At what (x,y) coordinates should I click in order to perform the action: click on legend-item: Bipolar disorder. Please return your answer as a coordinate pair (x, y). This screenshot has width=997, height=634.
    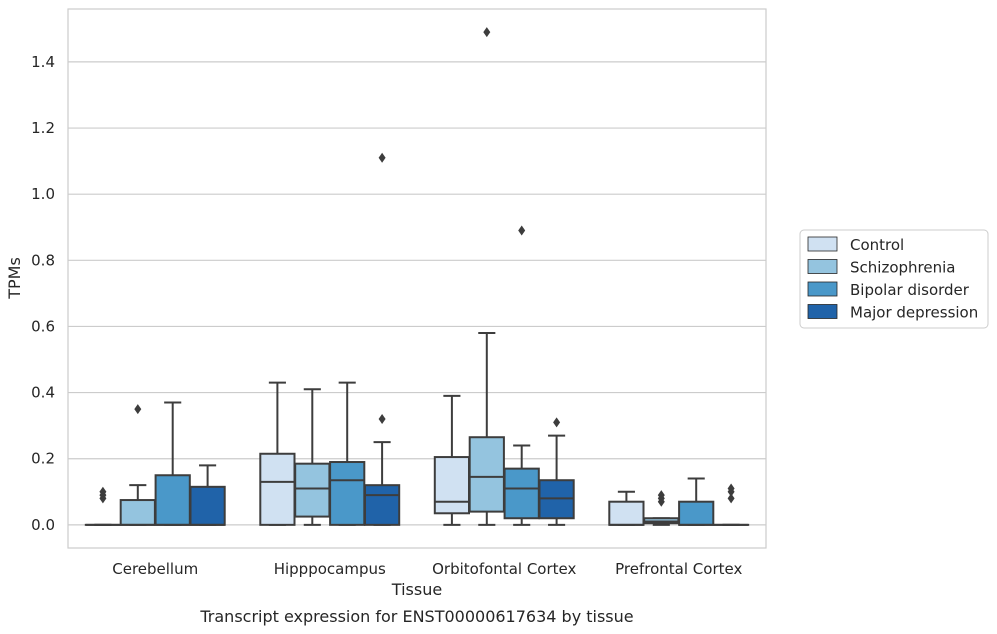
    Looking at the image, I should click on (888, 290).